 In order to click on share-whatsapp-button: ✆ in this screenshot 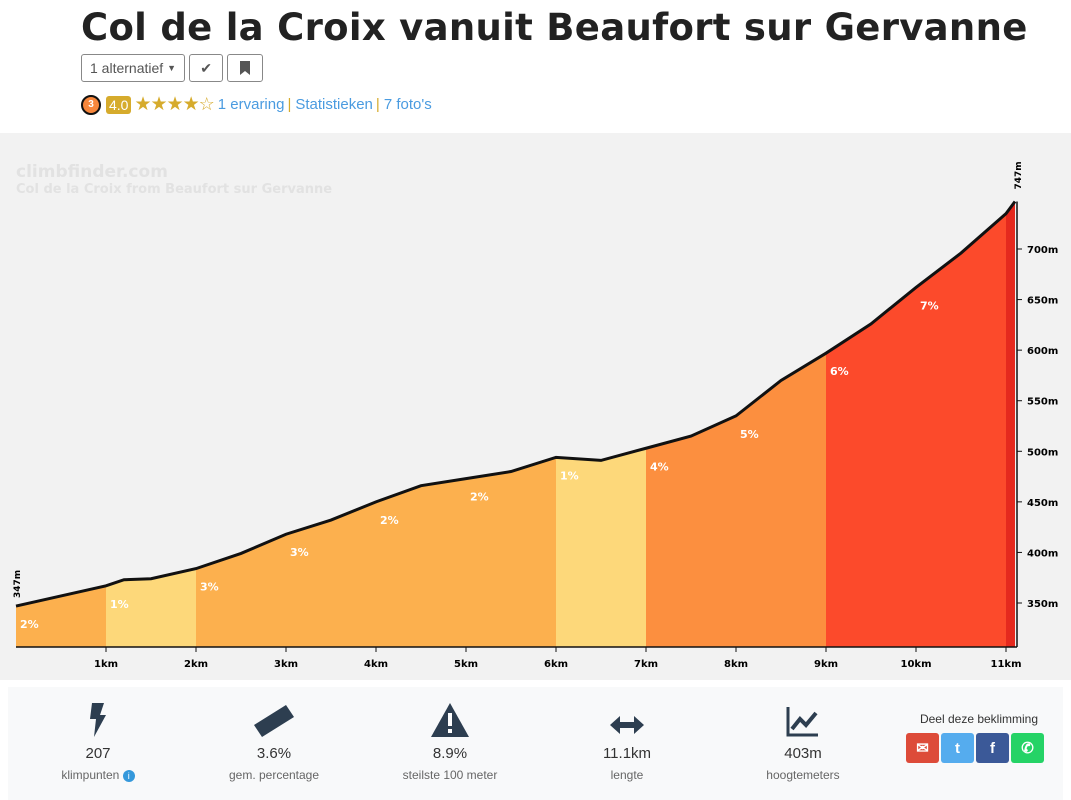, I will do `click(1027, 748)`.